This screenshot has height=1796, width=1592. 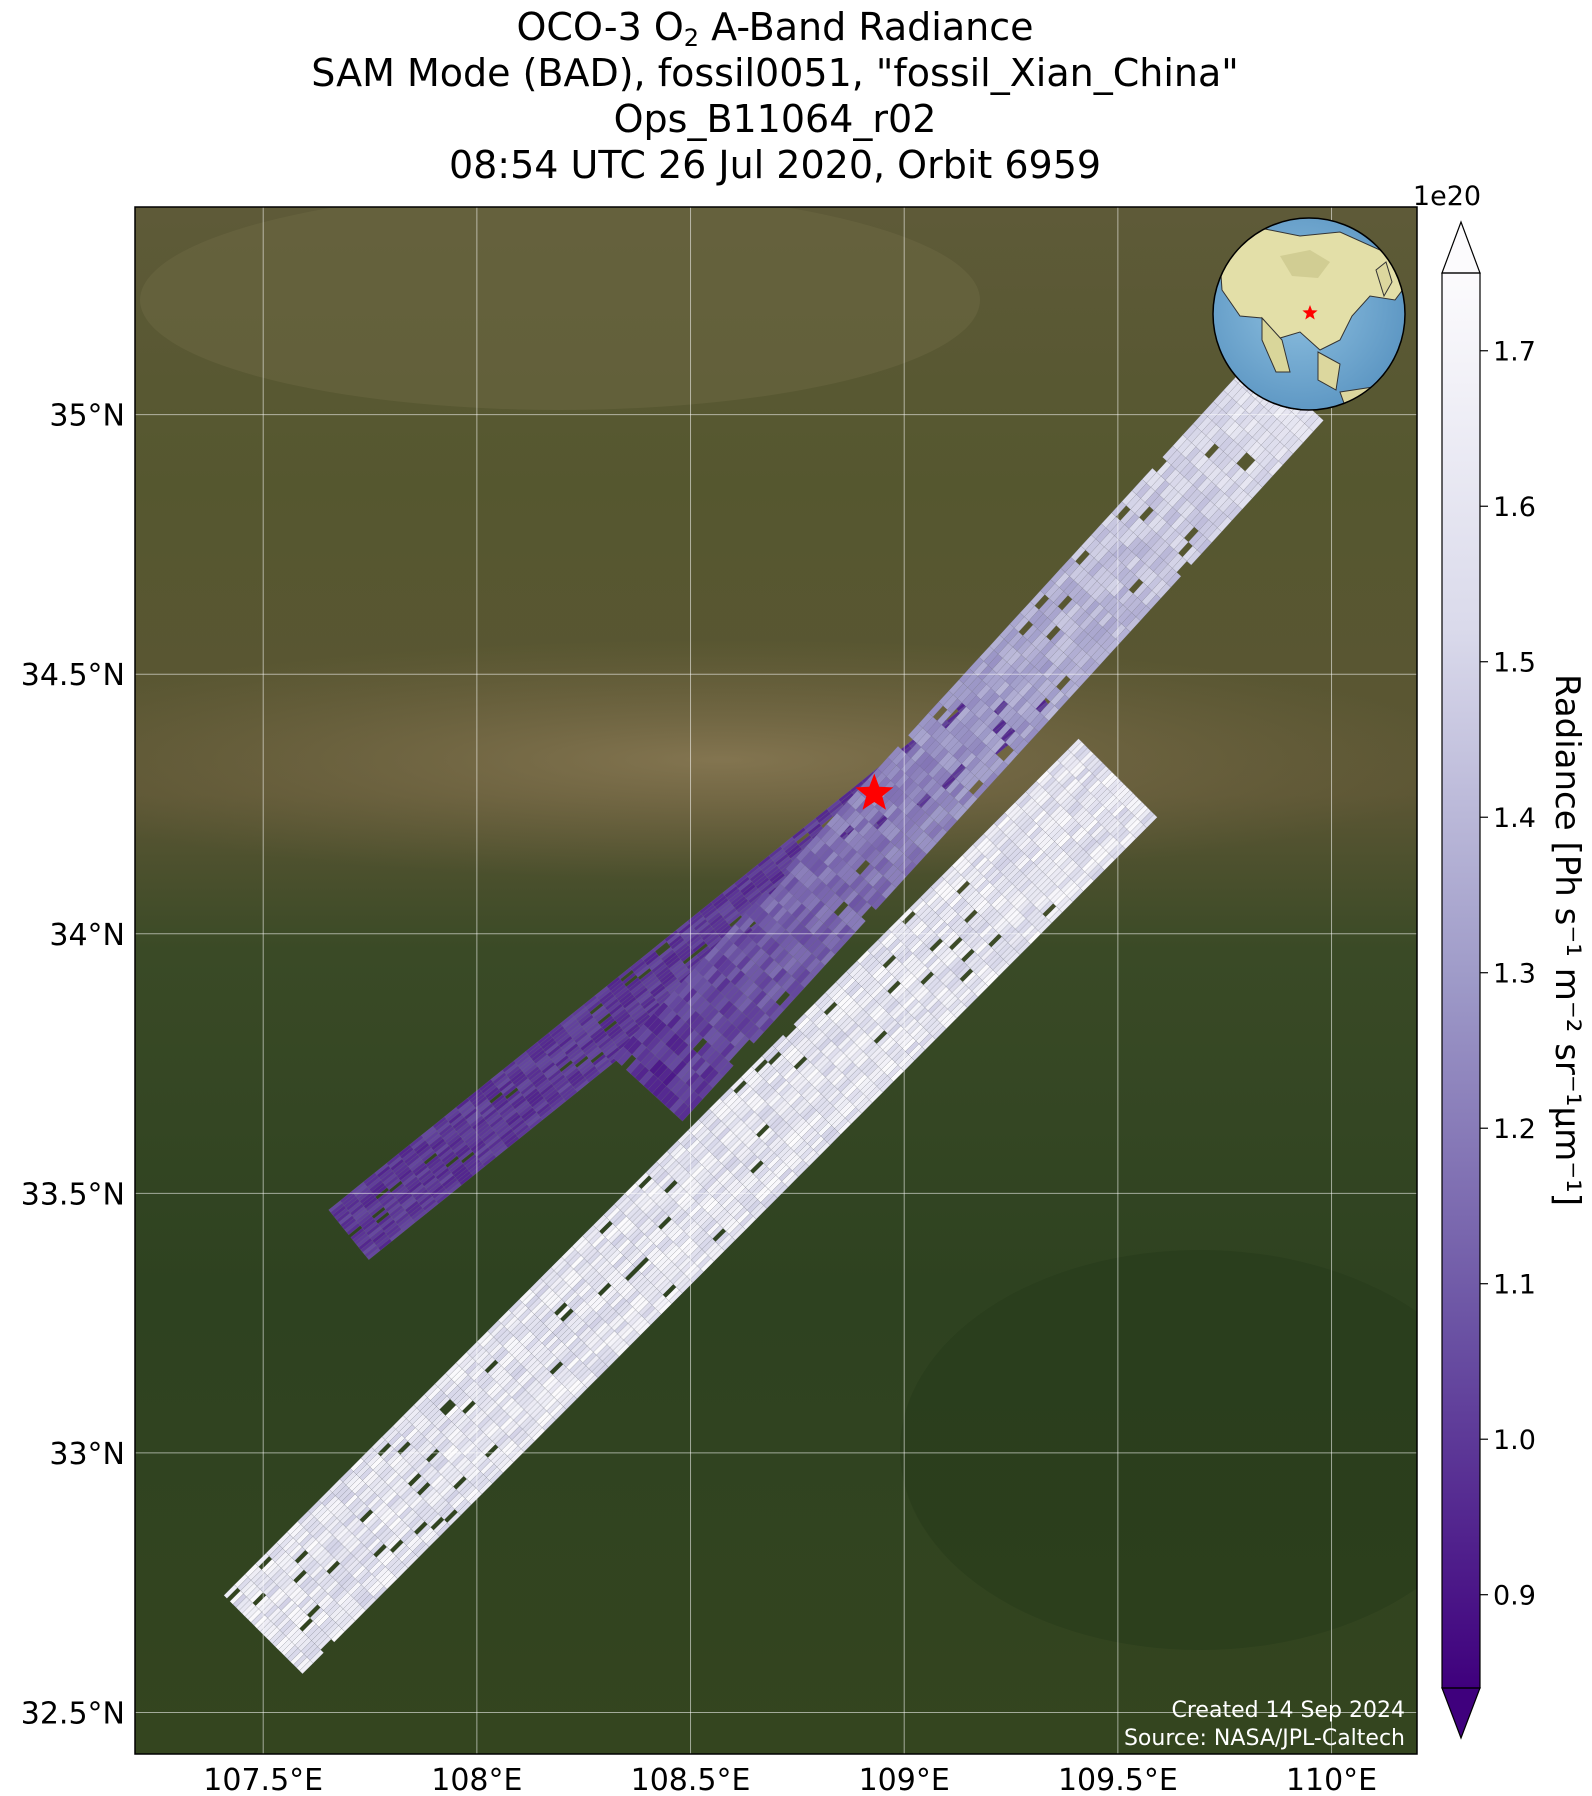 I want to click on inset-globe, so click(x=1309, y=314).